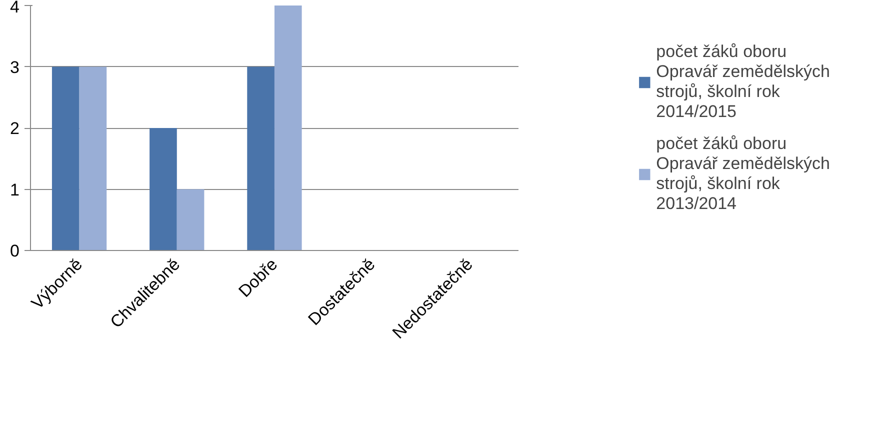 This screenshot has width=880, height=438. What do you see at coordinates (15, 251) in the screenshot?
I see `y-tick-label: 0` at bounding box center [15, 251].